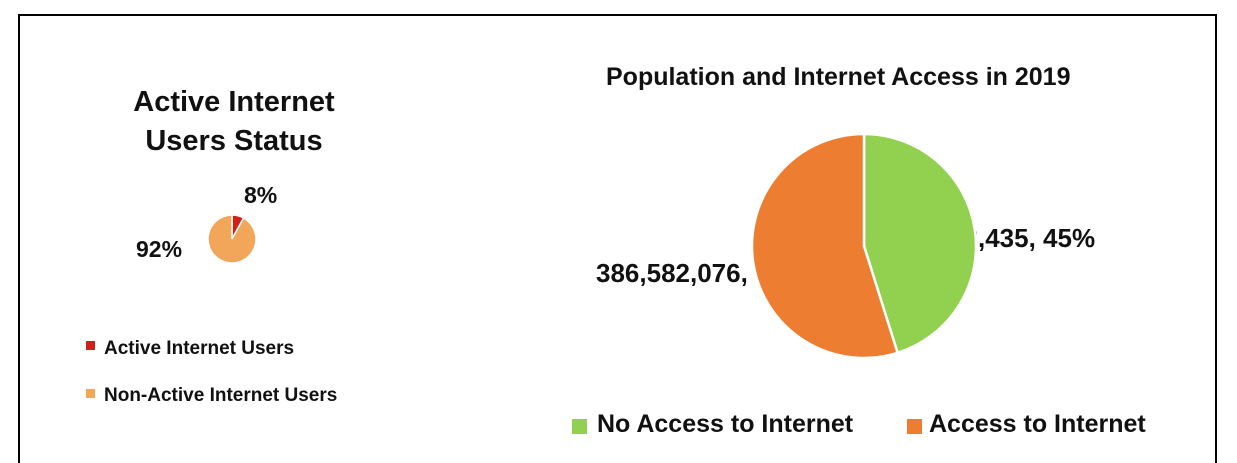 The height and width of the screenshot is (463, 1237). I want to click on chart1-label-active: 8%, so click(261, 195).